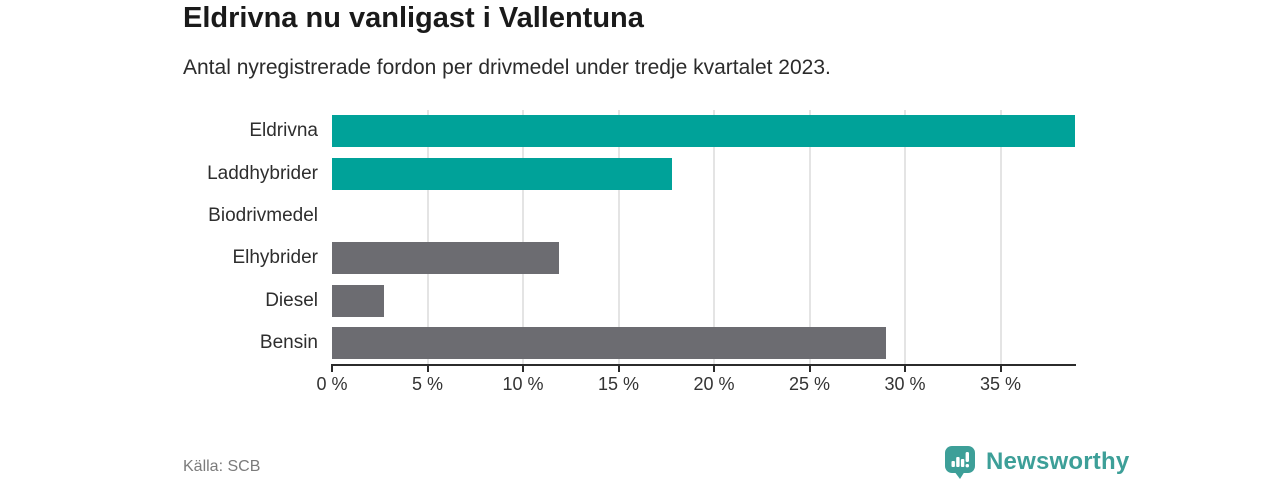 Image resolution: width=1280 pixels, height=480 pixels. Describe the element at coordinates (703, 131) in the screenshot. I see `bar-eldrivna` at that location.